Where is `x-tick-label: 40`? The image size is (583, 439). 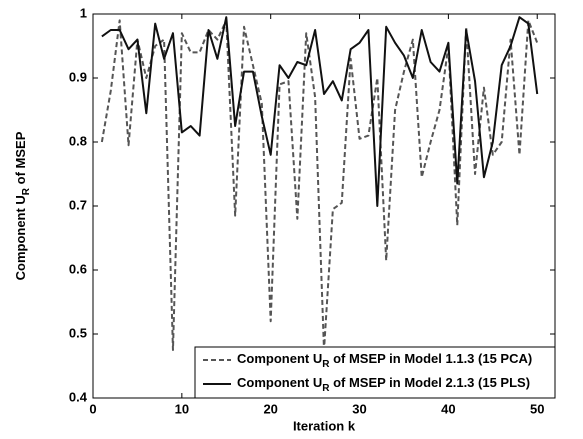 x-tick-label: 40 is located at coordinates (448, 408).